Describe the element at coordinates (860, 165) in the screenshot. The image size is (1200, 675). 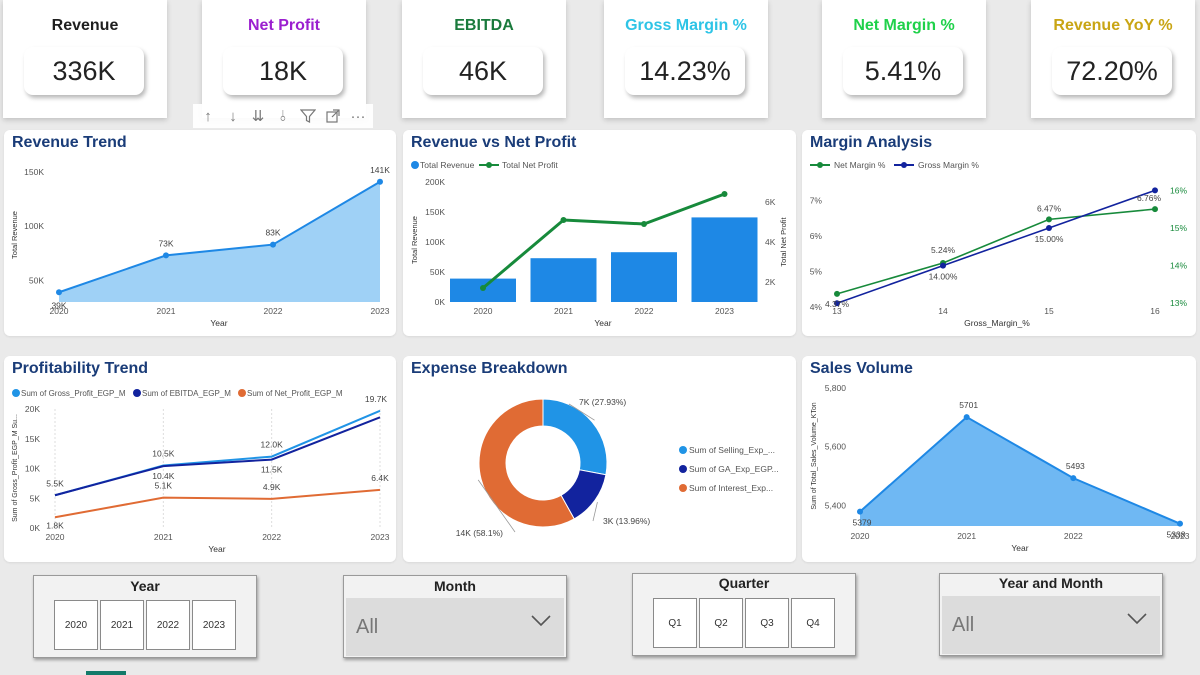
I see `legend-label: Net Margin %` at that location.